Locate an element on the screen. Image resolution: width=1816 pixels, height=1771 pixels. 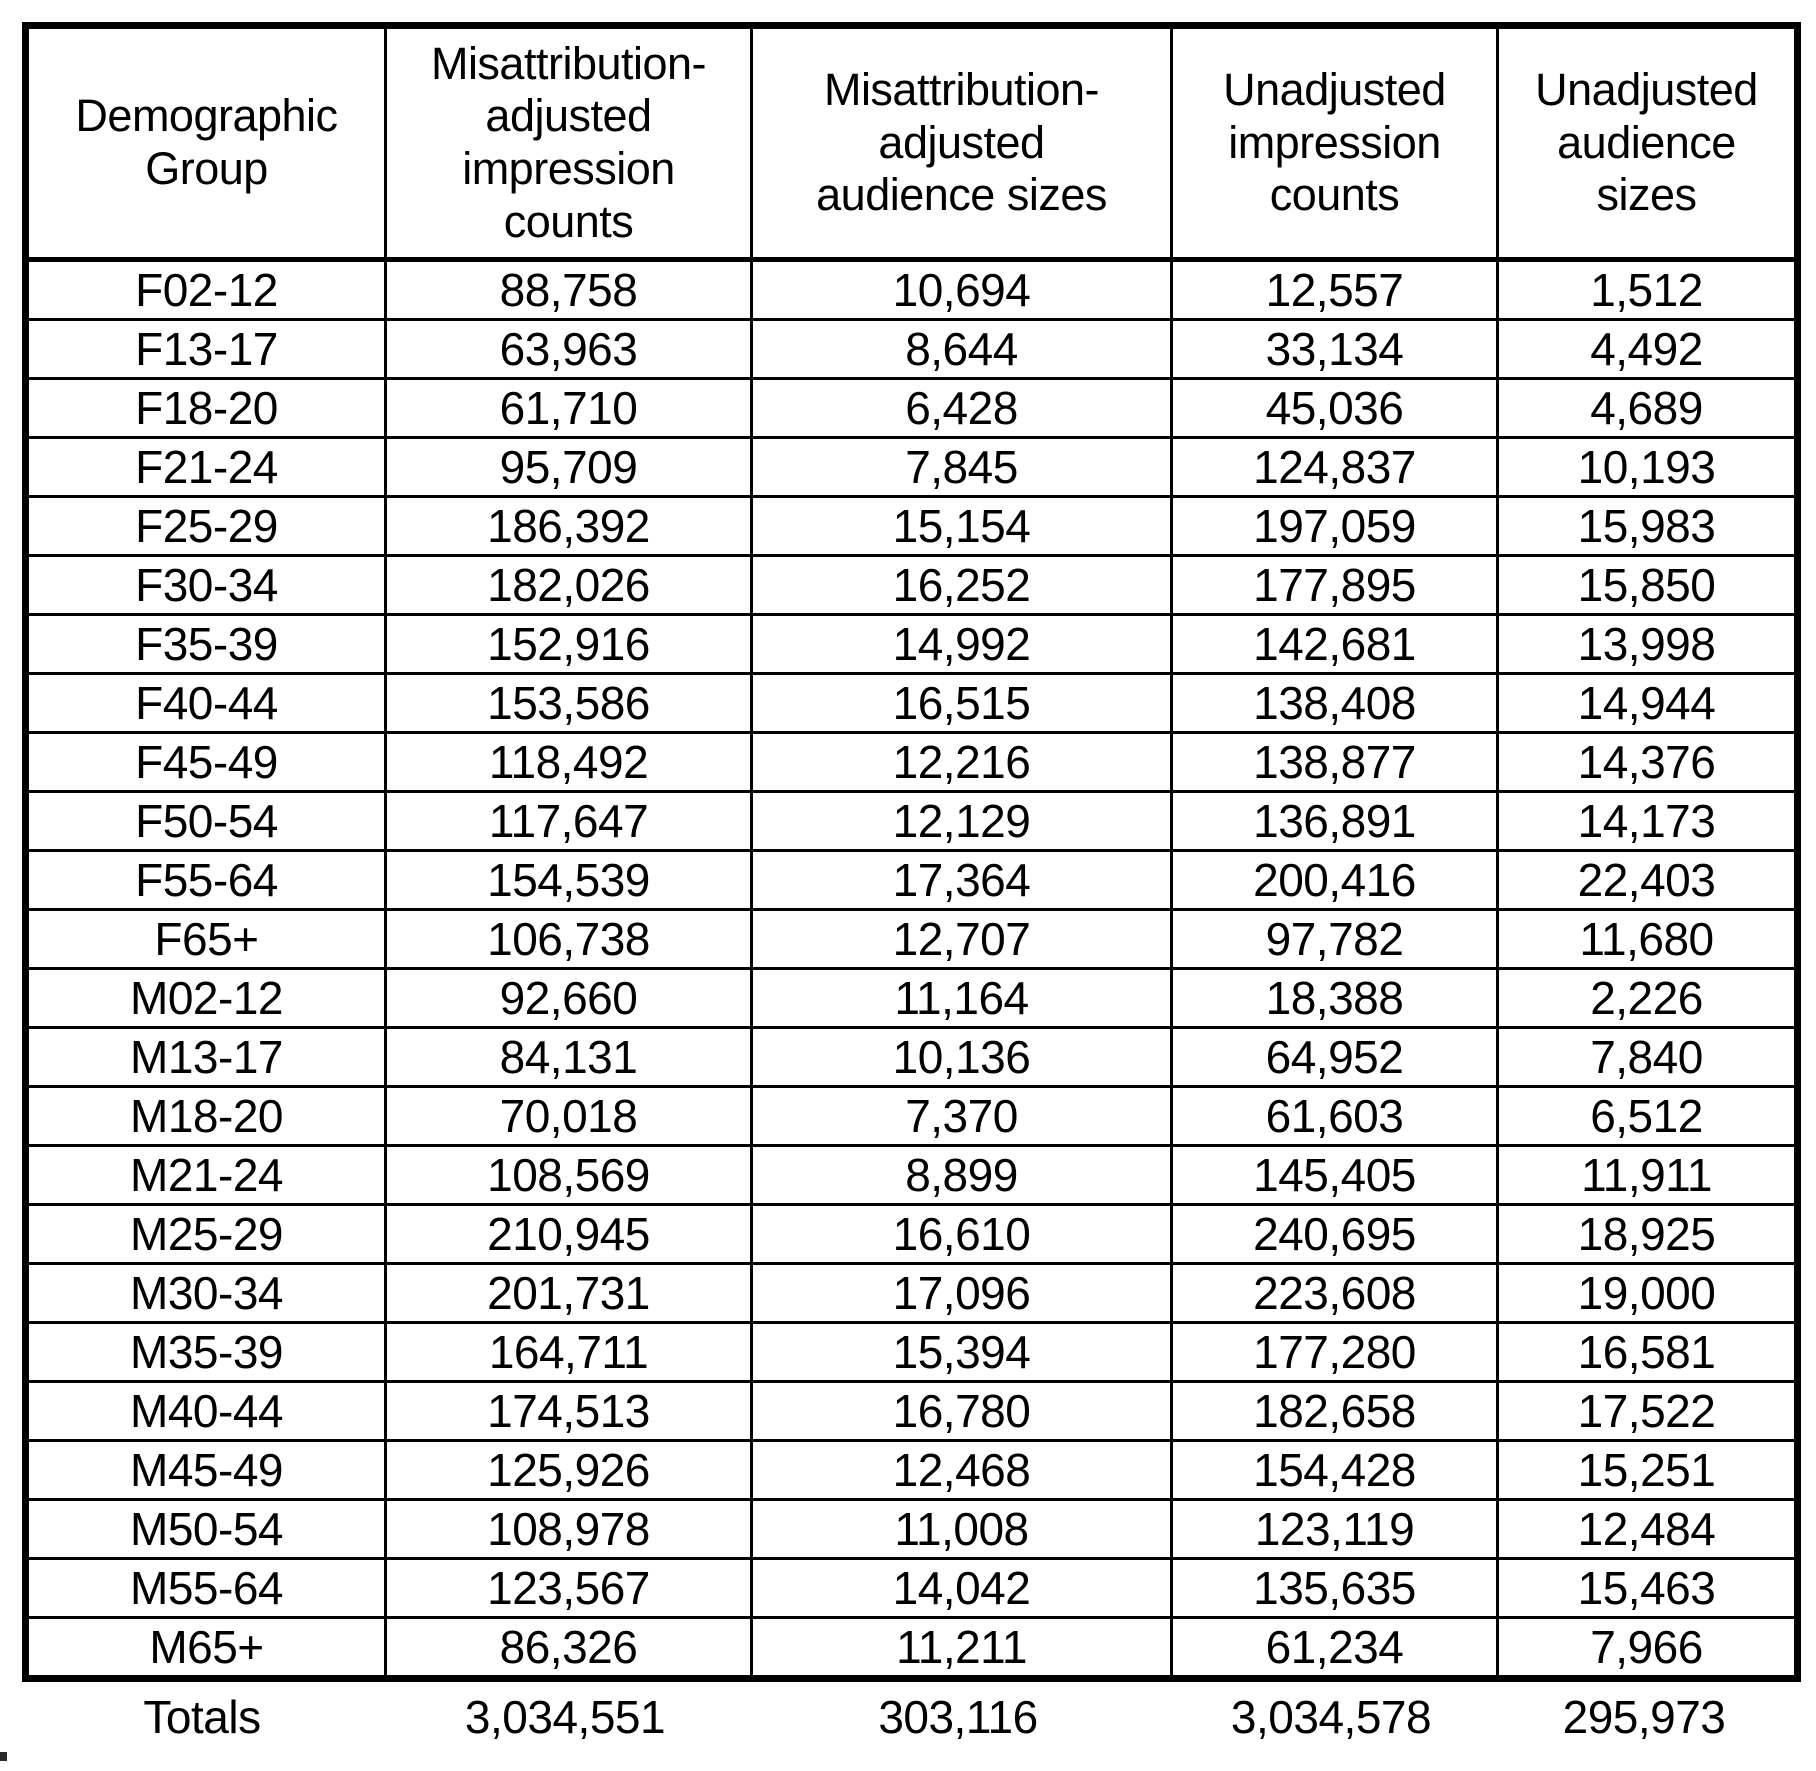
totals-value: 3,034,551 is located at coordinates (565, 1717).